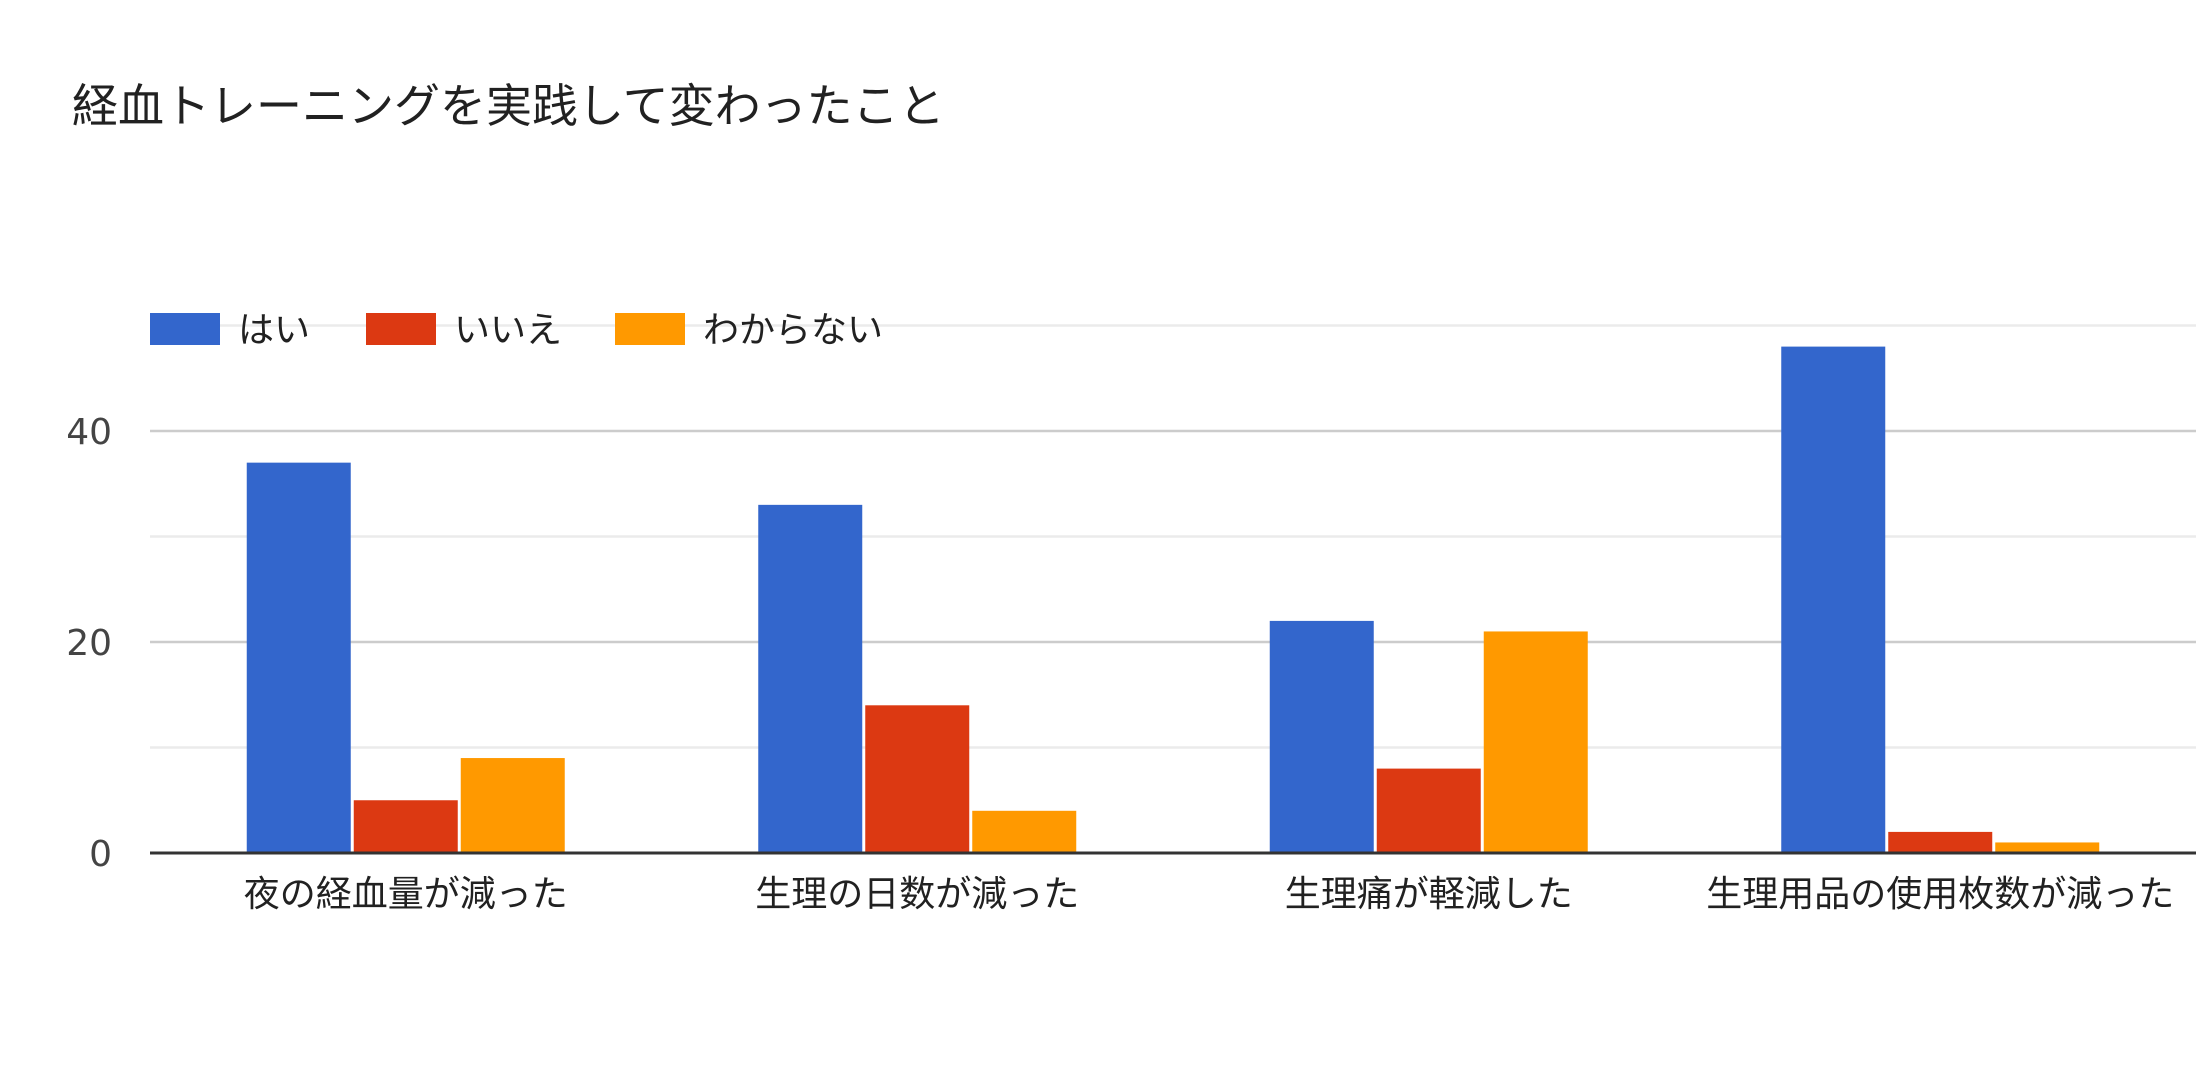 This screenshot has height=1074, width=2196. What do you see at coordinates (917, 894) in the screenshot?
I see `x-category-label: 生理の日数が減った` at bounding box center [917, 894].